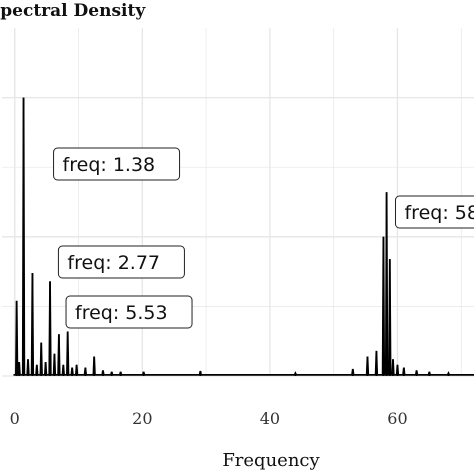 This screenshot has width=474, height=474. I want to click on peak-annotation: freq: 1.38, so click(117, 164).